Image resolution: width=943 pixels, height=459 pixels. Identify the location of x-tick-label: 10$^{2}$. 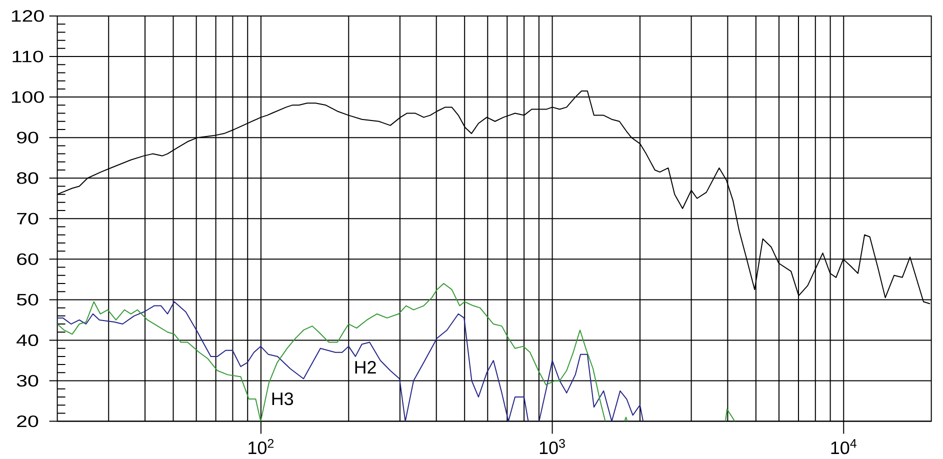
(261, 446).